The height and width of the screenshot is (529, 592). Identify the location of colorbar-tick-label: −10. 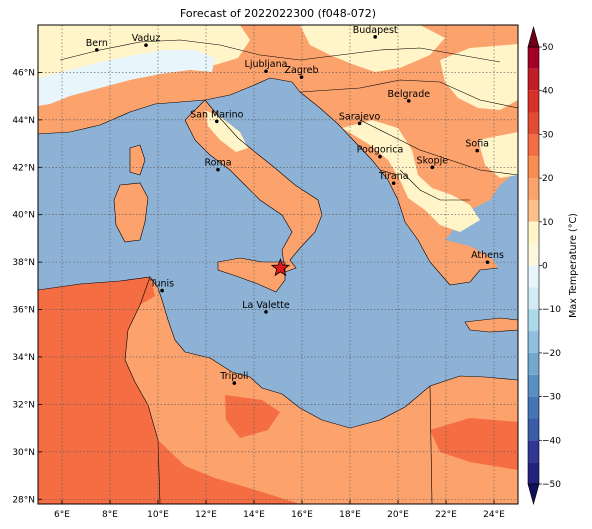
(551, 310).